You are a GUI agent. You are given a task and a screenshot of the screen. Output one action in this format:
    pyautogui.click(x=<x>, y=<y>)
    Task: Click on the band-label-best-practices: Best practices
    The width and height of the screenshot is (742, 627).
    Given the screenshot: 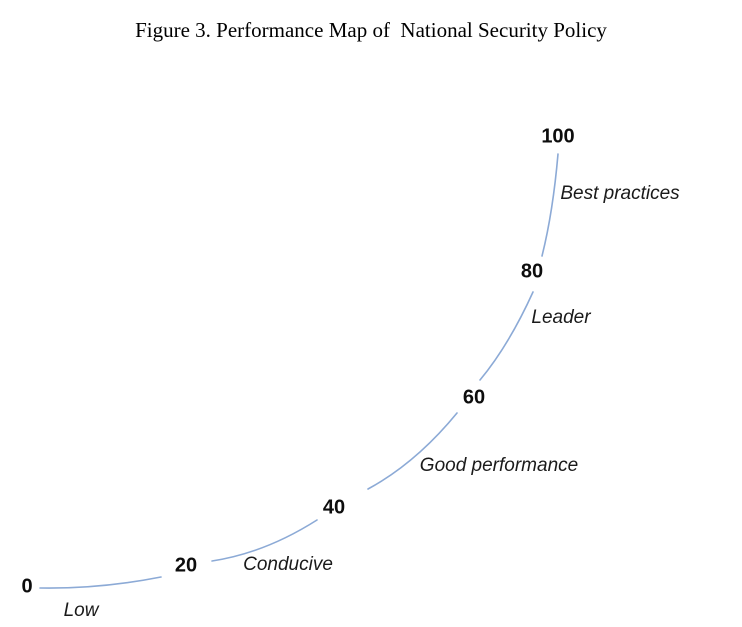 What is the action you would take?
    pyautogui.click(x=620, y=193)
    